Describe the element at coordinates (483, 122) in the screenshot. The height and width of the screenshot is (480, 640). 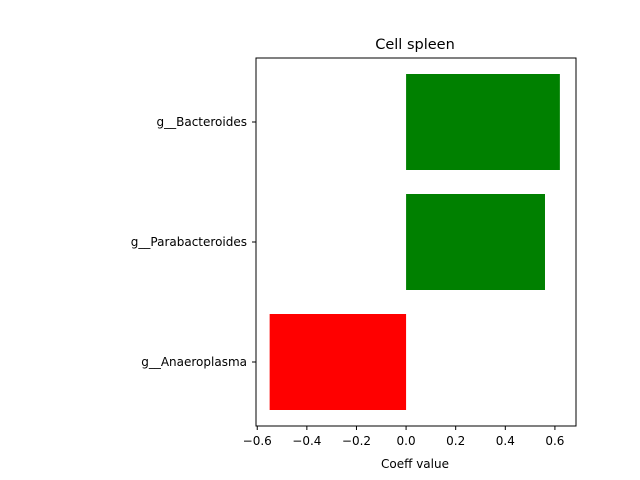
I see `bar-g-bacteroides` at that location.